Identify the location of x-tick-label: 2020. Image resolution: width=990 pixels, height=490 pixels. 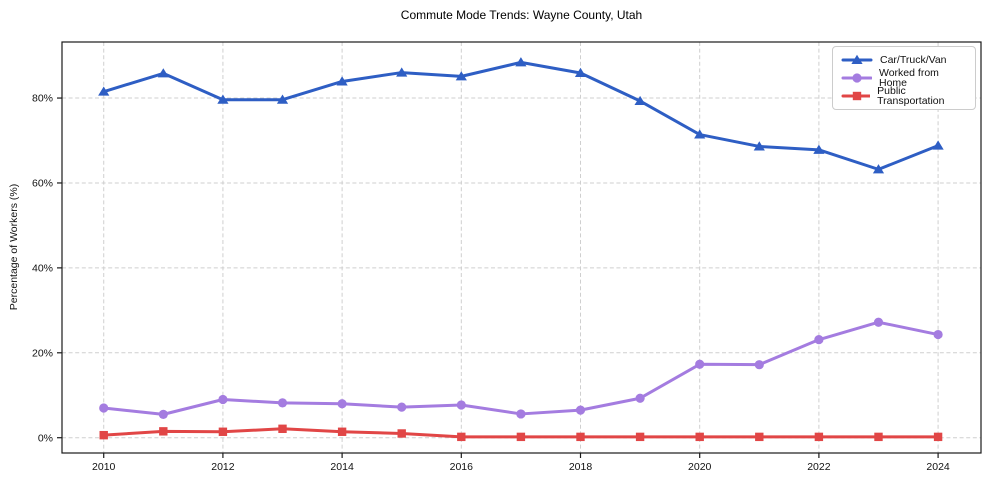
(700, 467).